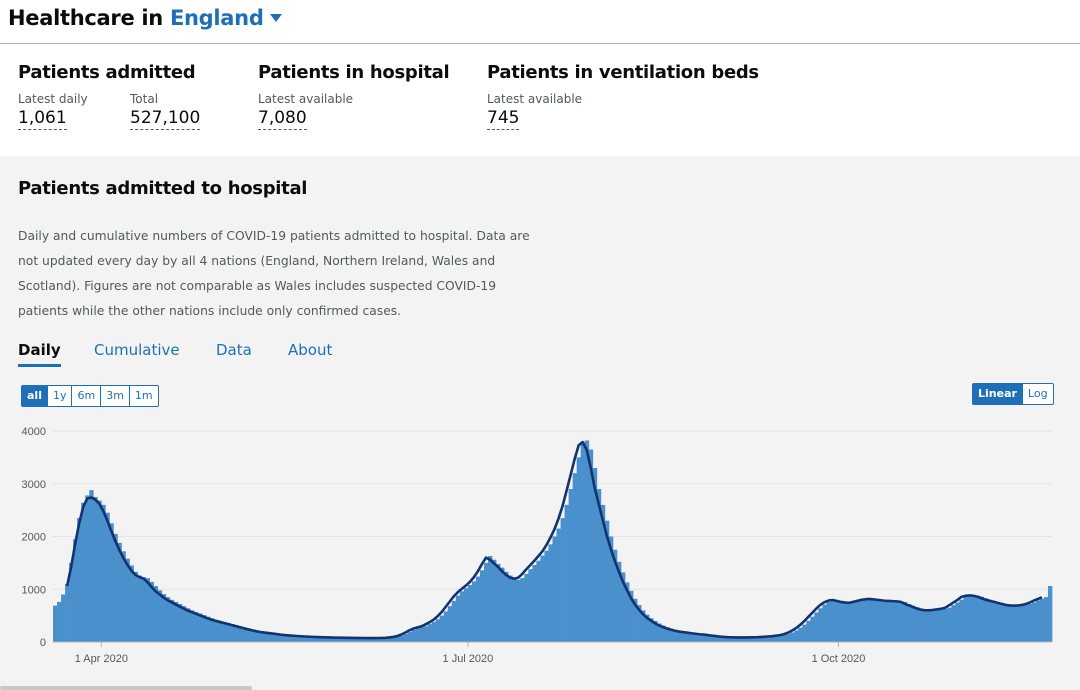 The height and width of the screenshot is (690, 1080). I want to click on tab-cumulative: Cumulative, so click(137, 350).